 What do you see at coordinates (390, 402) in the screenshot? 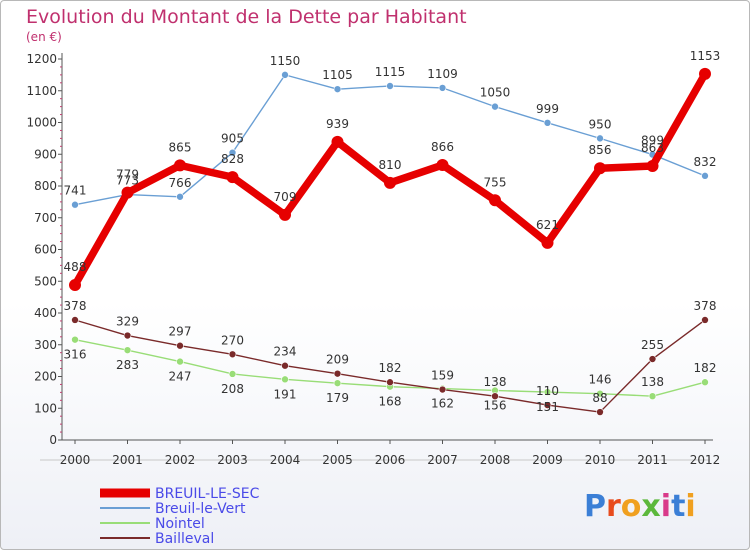
I see `data-label: 168` at bounding box center [390, 402].